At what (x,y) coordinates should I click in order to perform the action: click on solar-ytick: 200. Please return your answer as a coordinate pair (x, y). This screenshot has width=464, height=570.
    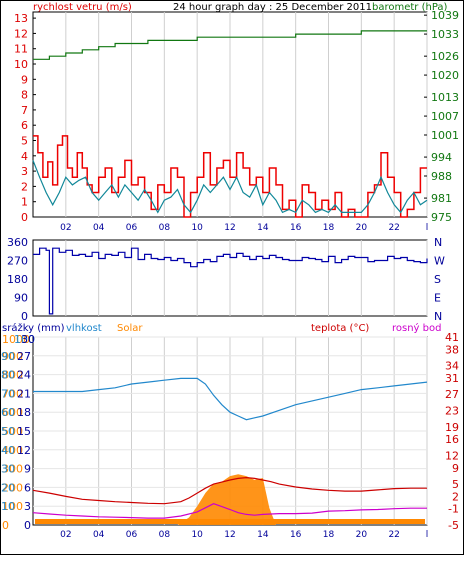
    Looking at the image, I should click on (12, 487).